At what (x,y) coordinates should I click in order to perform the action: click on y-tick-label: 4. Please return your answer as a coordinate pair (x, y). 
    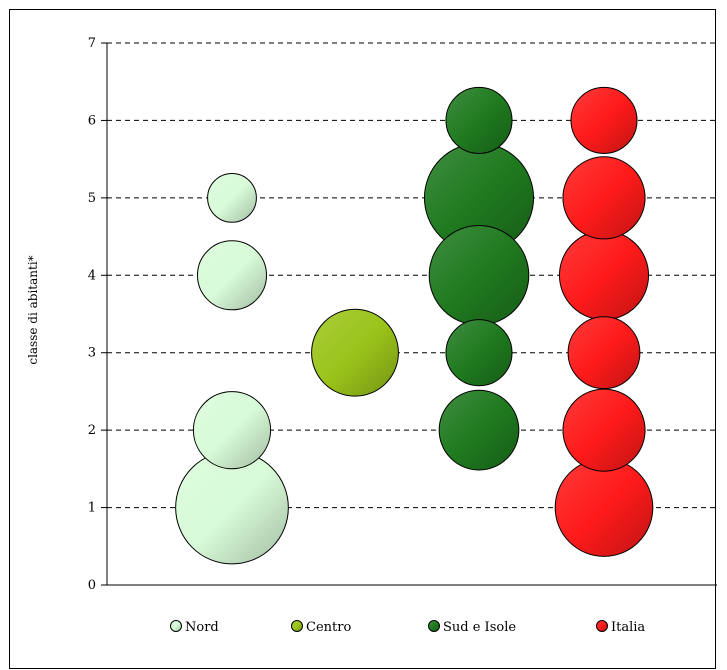
    Looking at the image, I should click on (92, 275).